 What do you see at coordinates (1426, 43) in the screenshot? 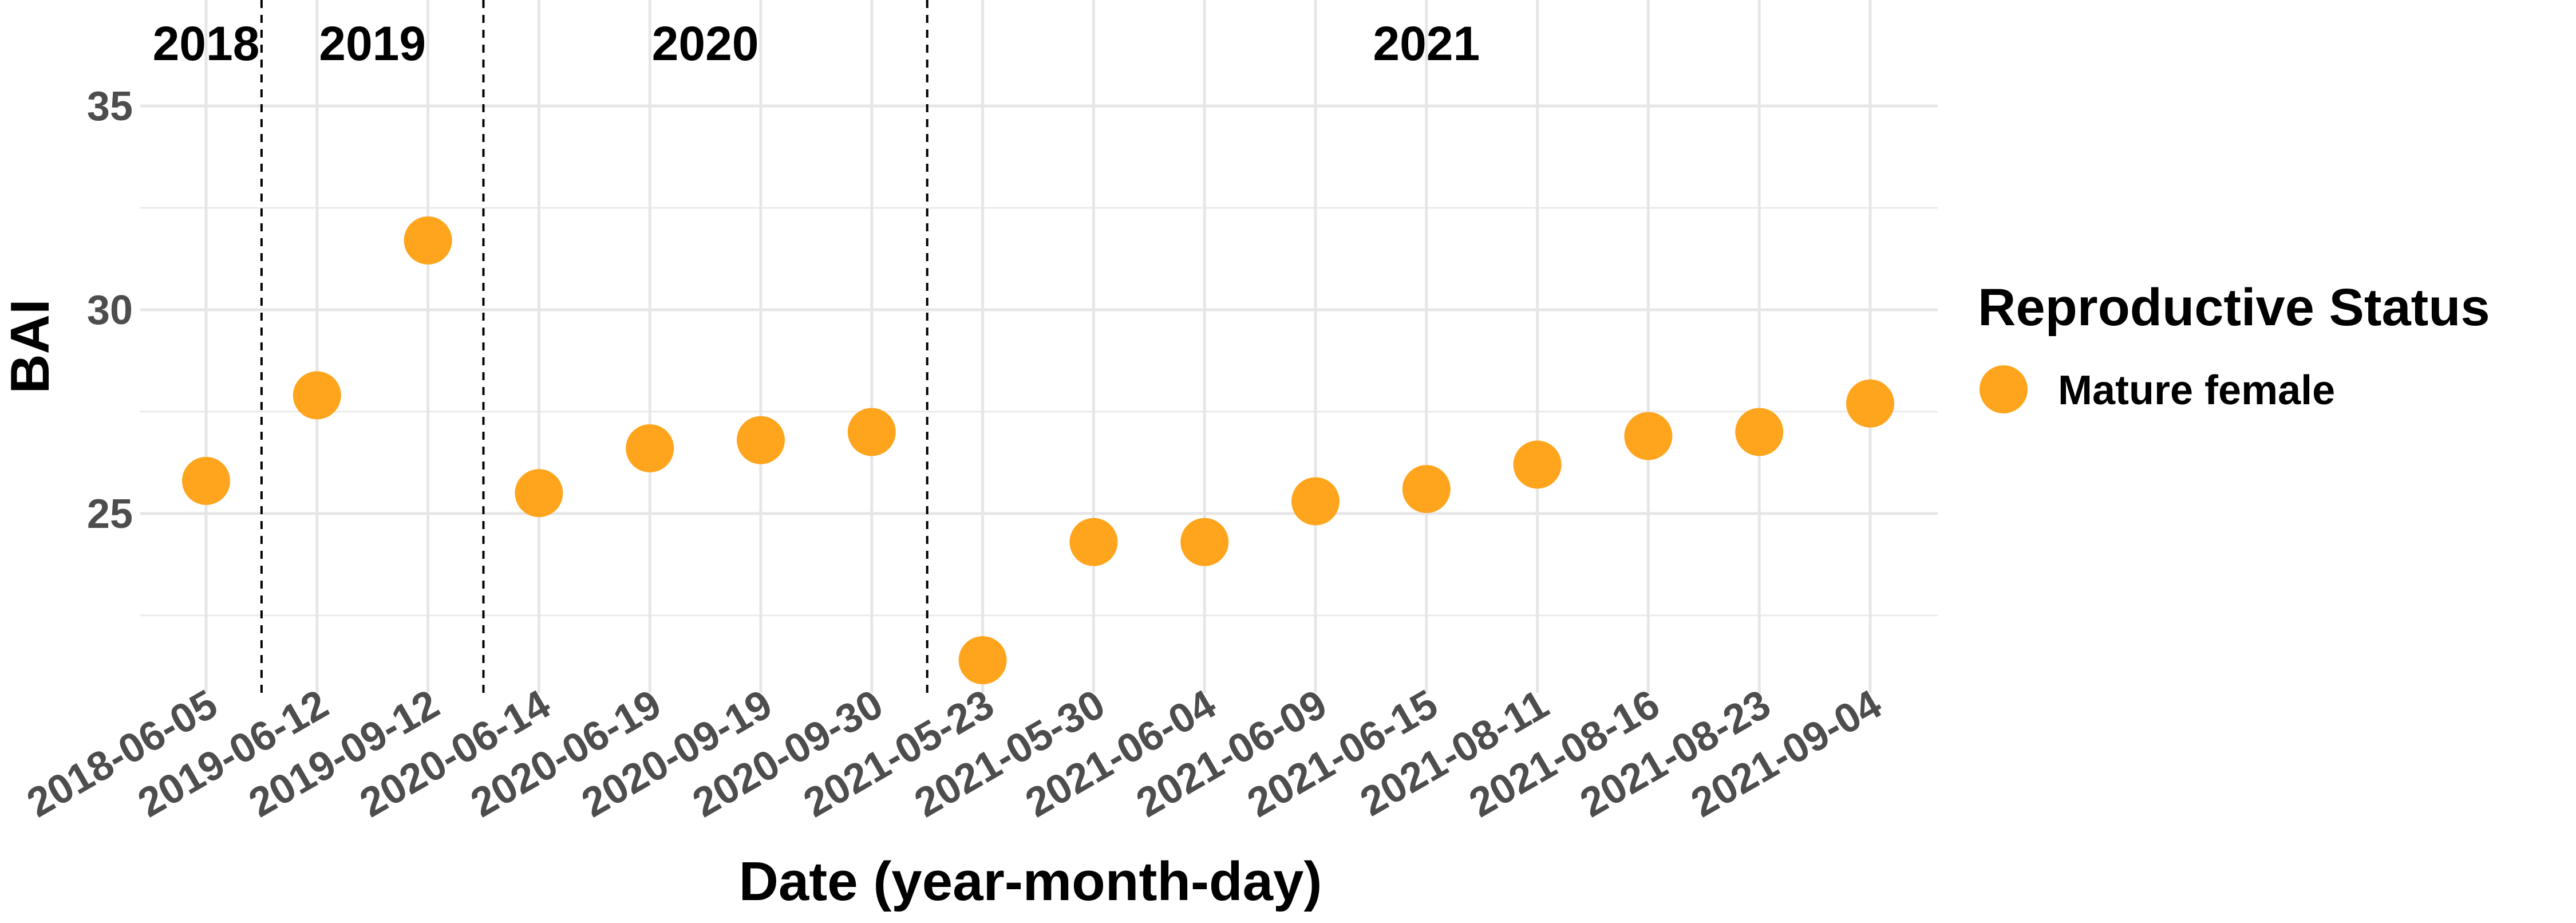
I see `year-label: 2021` at bounding box center [1426, 43].